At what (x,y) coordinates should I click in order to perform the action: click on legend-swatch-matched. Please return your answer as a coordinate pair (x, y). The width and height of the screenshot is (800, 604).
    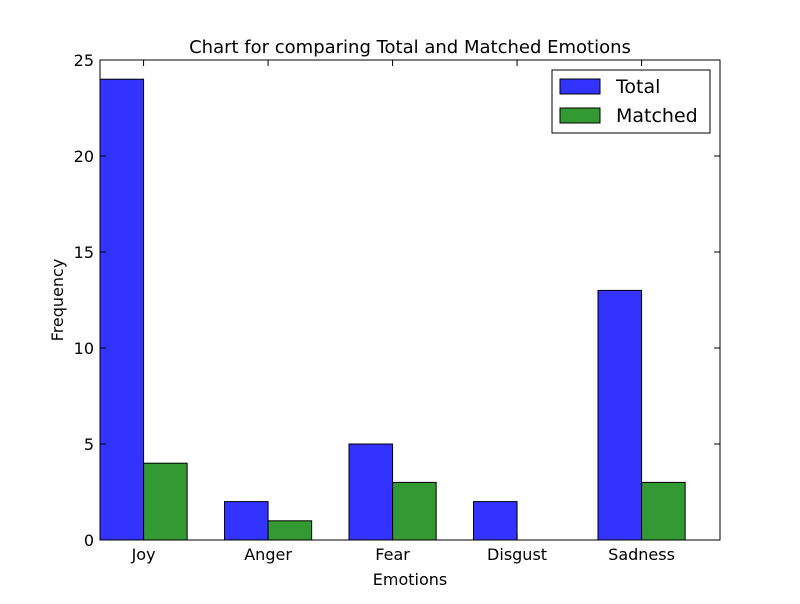
    Looking at the image, I should click on (580, 115).